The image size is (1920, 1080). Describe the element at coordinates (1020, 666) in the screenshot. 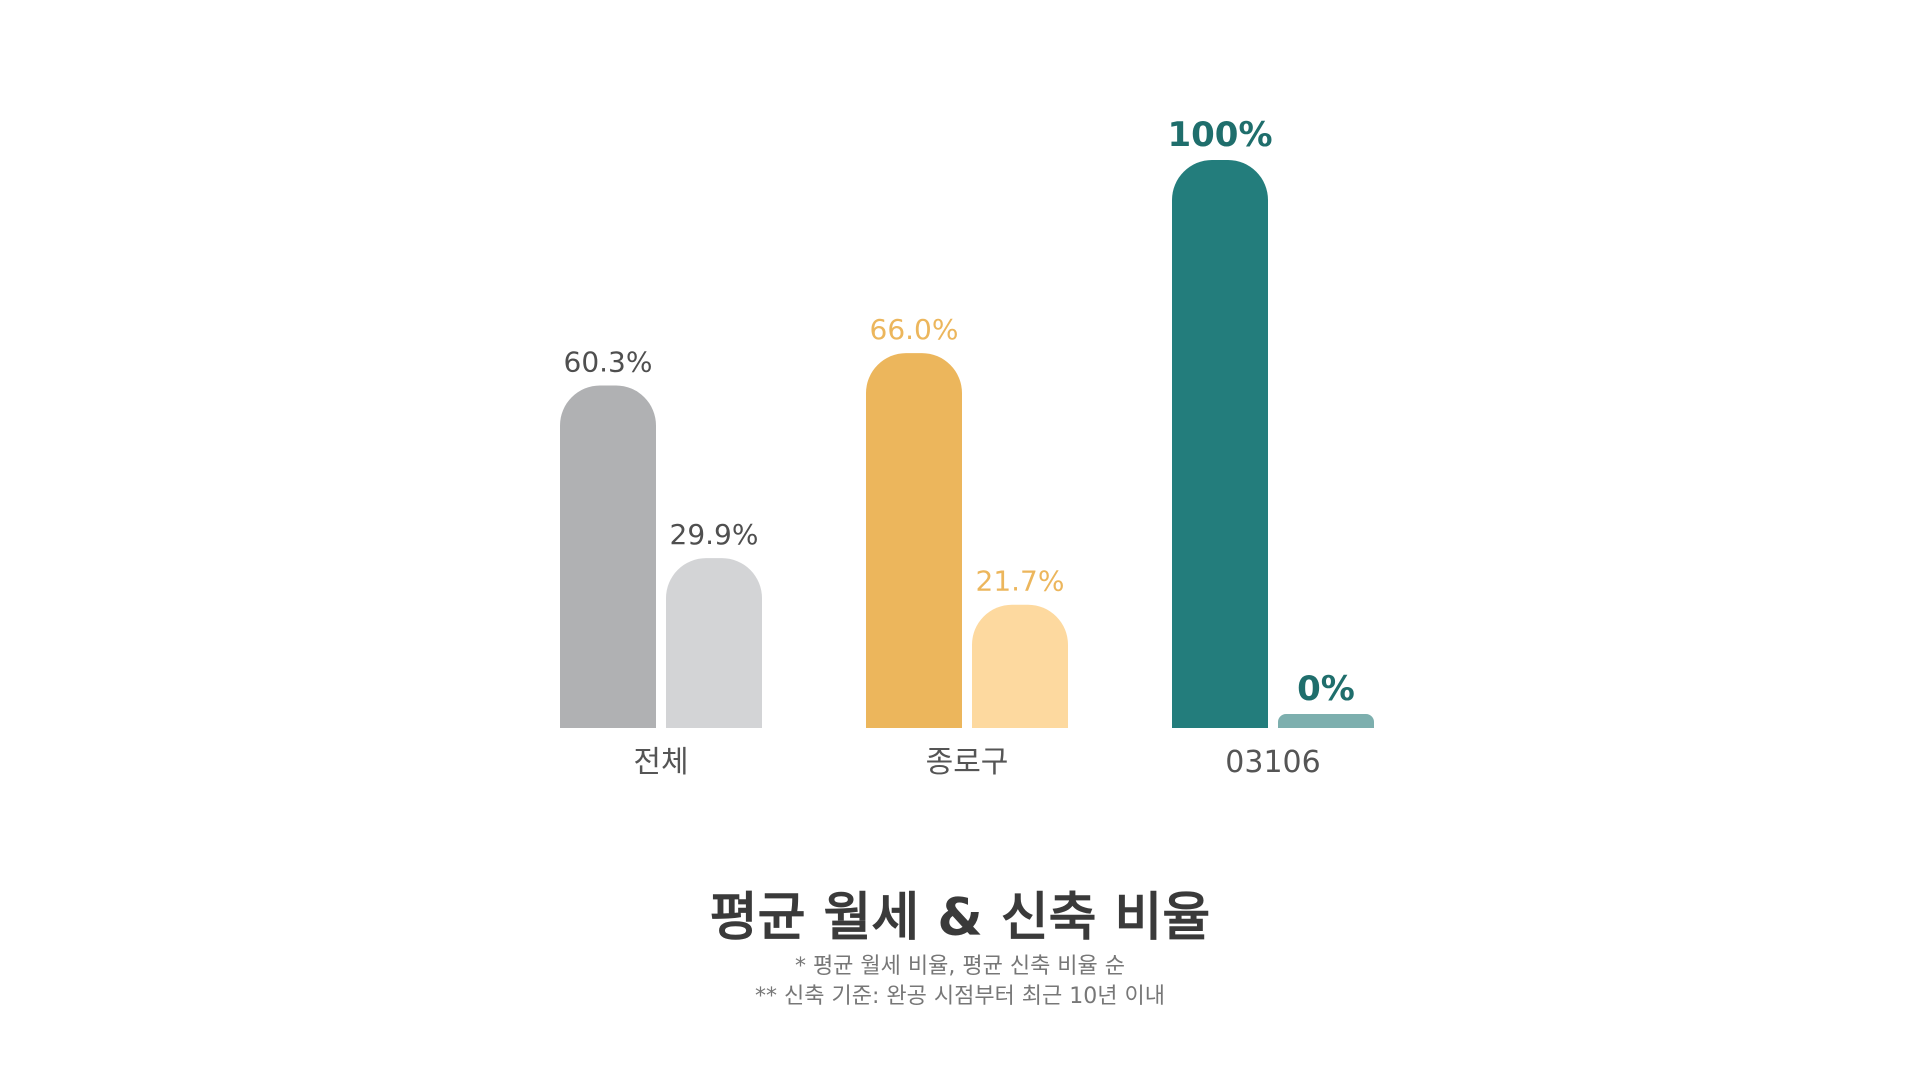

I see `bar-종로구-series-2` at that location.